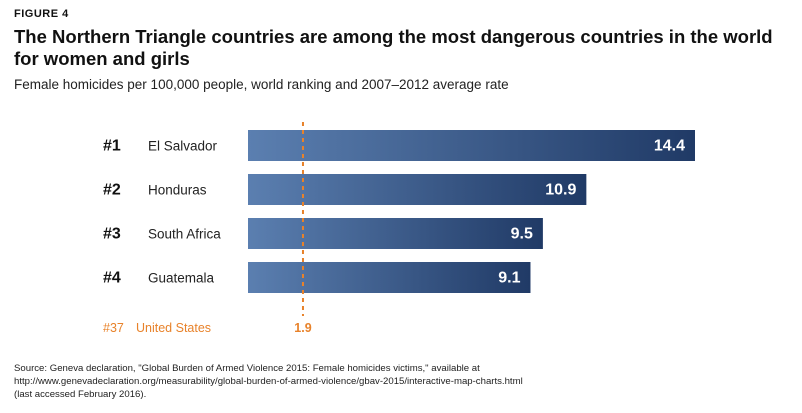 The width and height of the screenshot is (802, 413). Describe the element at coordinates (113, 328) in the screenshot. I see `reference-rank-label: #37` at that location.